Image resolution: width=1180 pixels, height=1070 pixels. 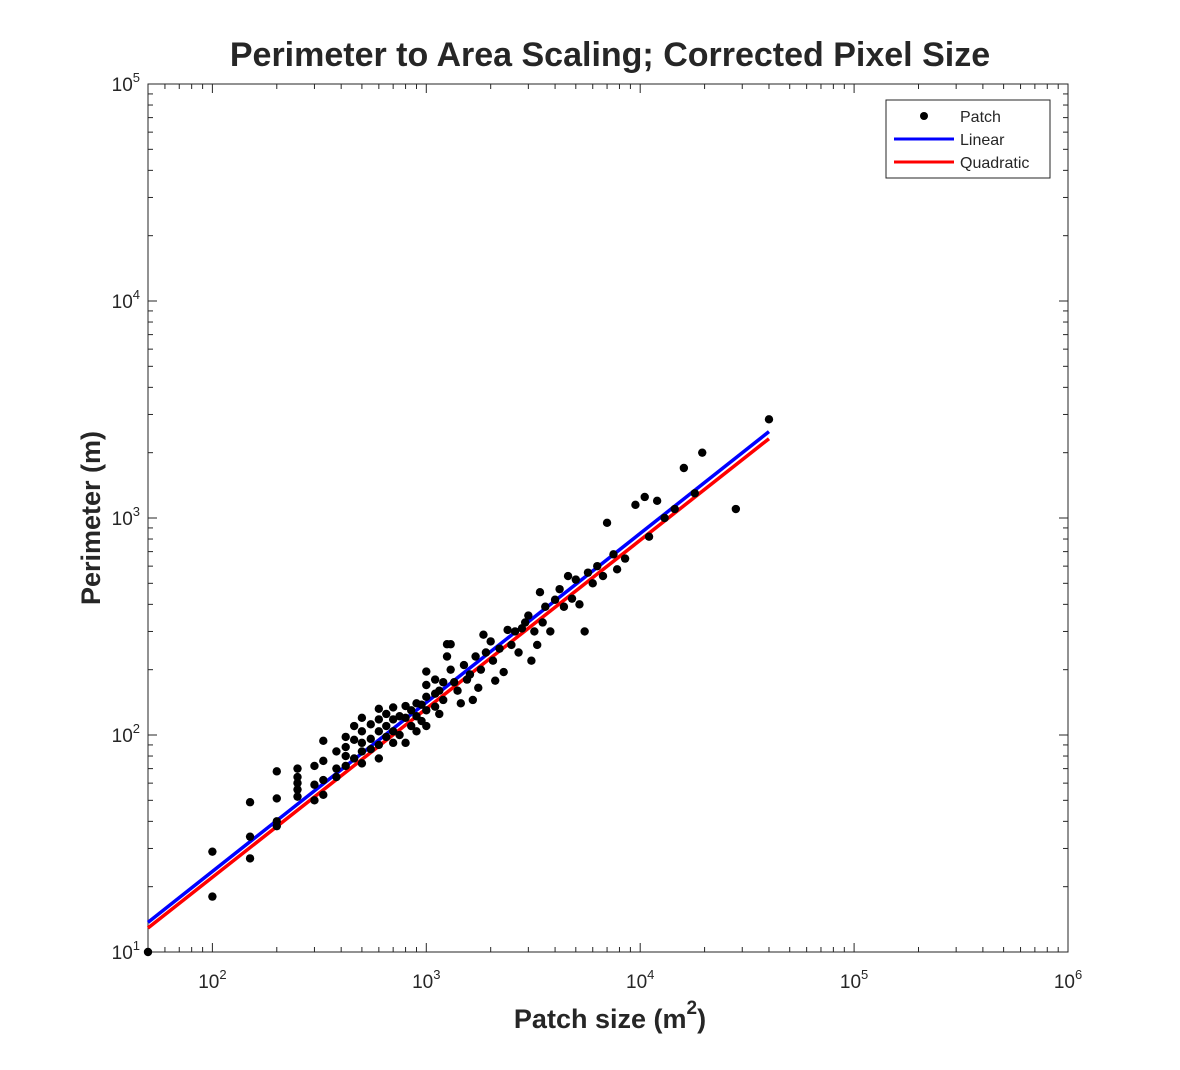 What do you see at coordinates (854, 980) in the screenshot?
I see `x-tick-label: 10⁵` at bounding box center [854, 980].